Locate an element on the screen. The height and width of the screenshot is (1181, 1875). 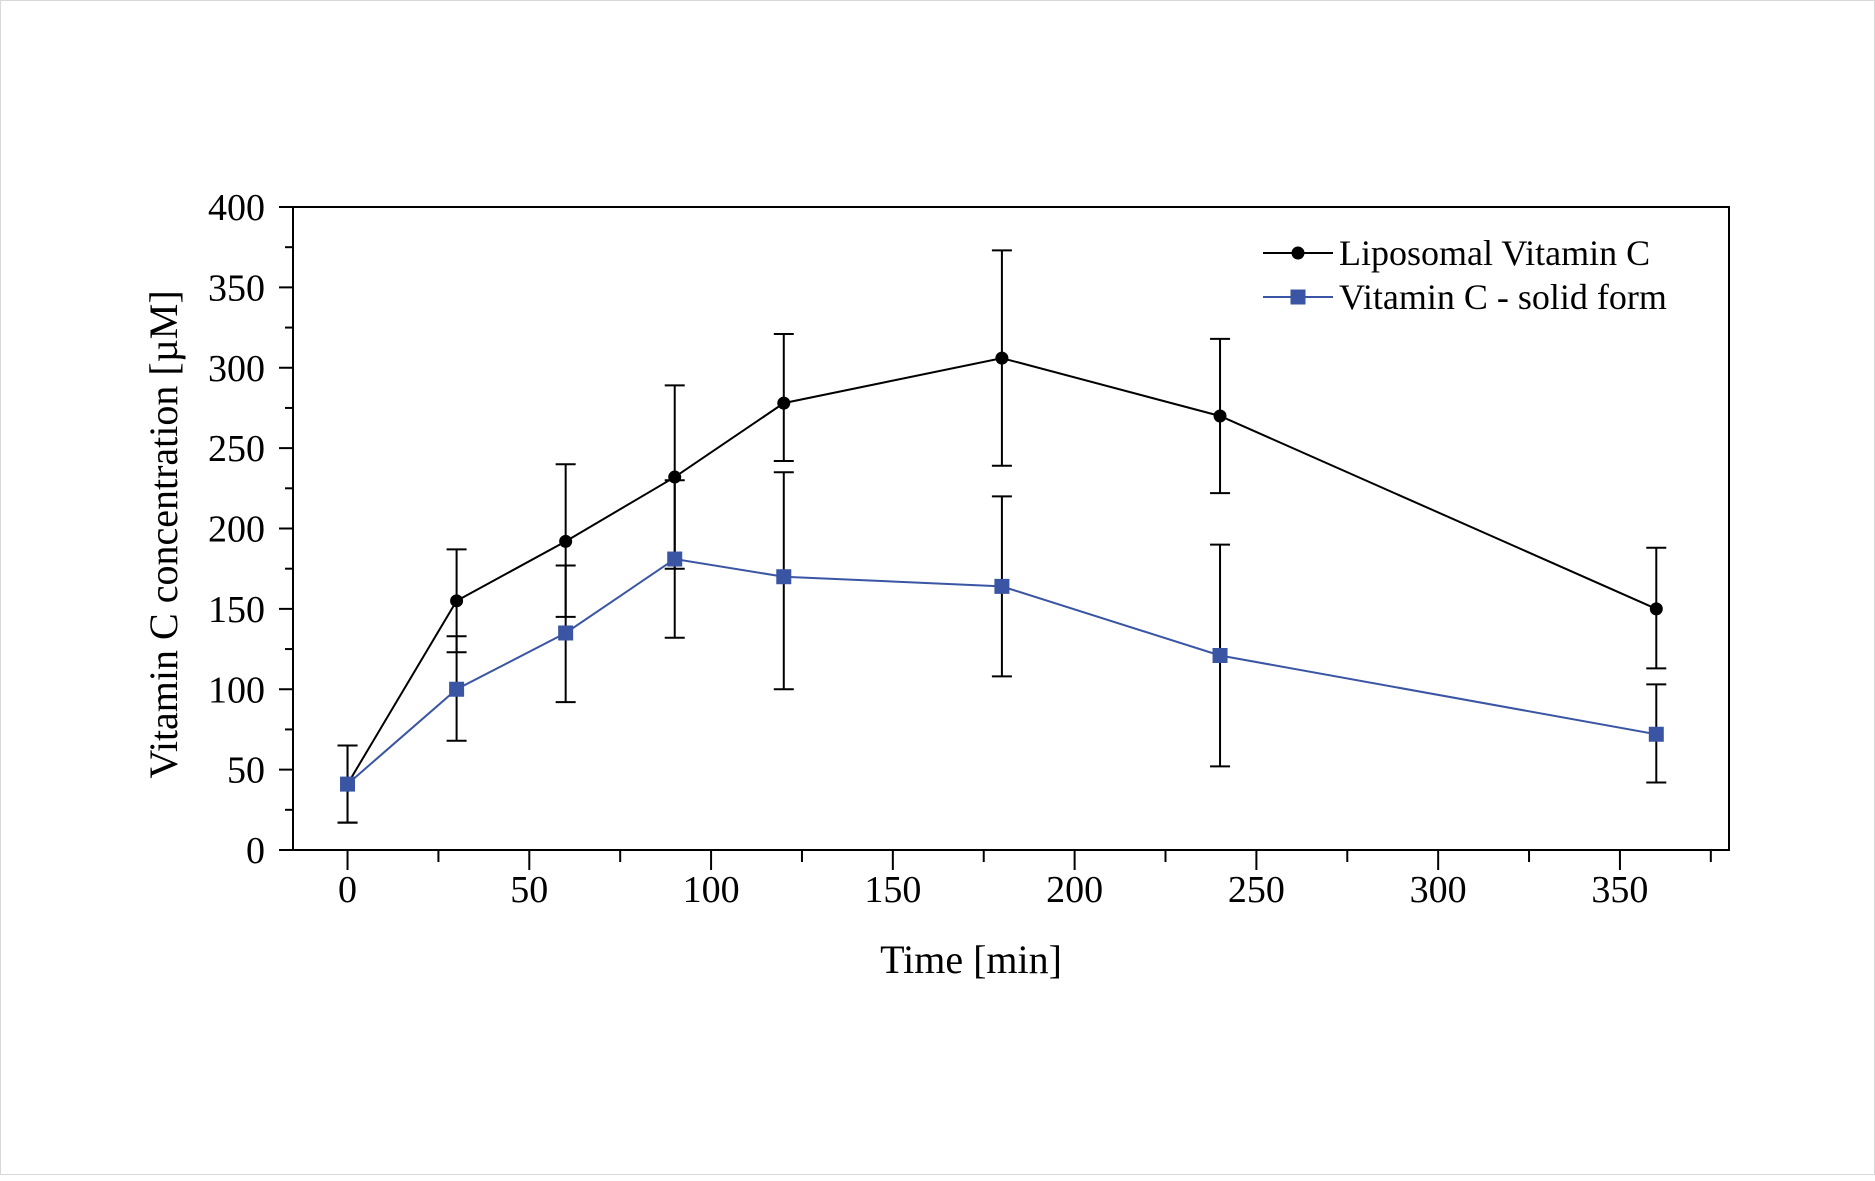
y-tick-label: 150 is located at coordinates (236, 610).